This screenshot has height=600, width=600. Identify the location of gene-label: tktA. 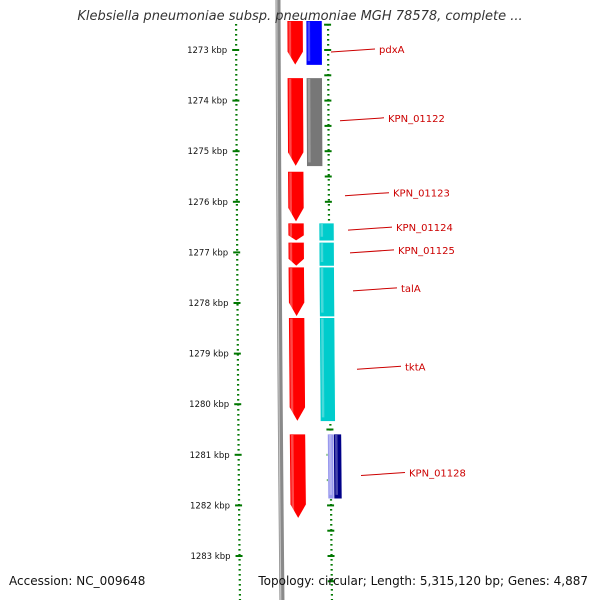
(415, 367).